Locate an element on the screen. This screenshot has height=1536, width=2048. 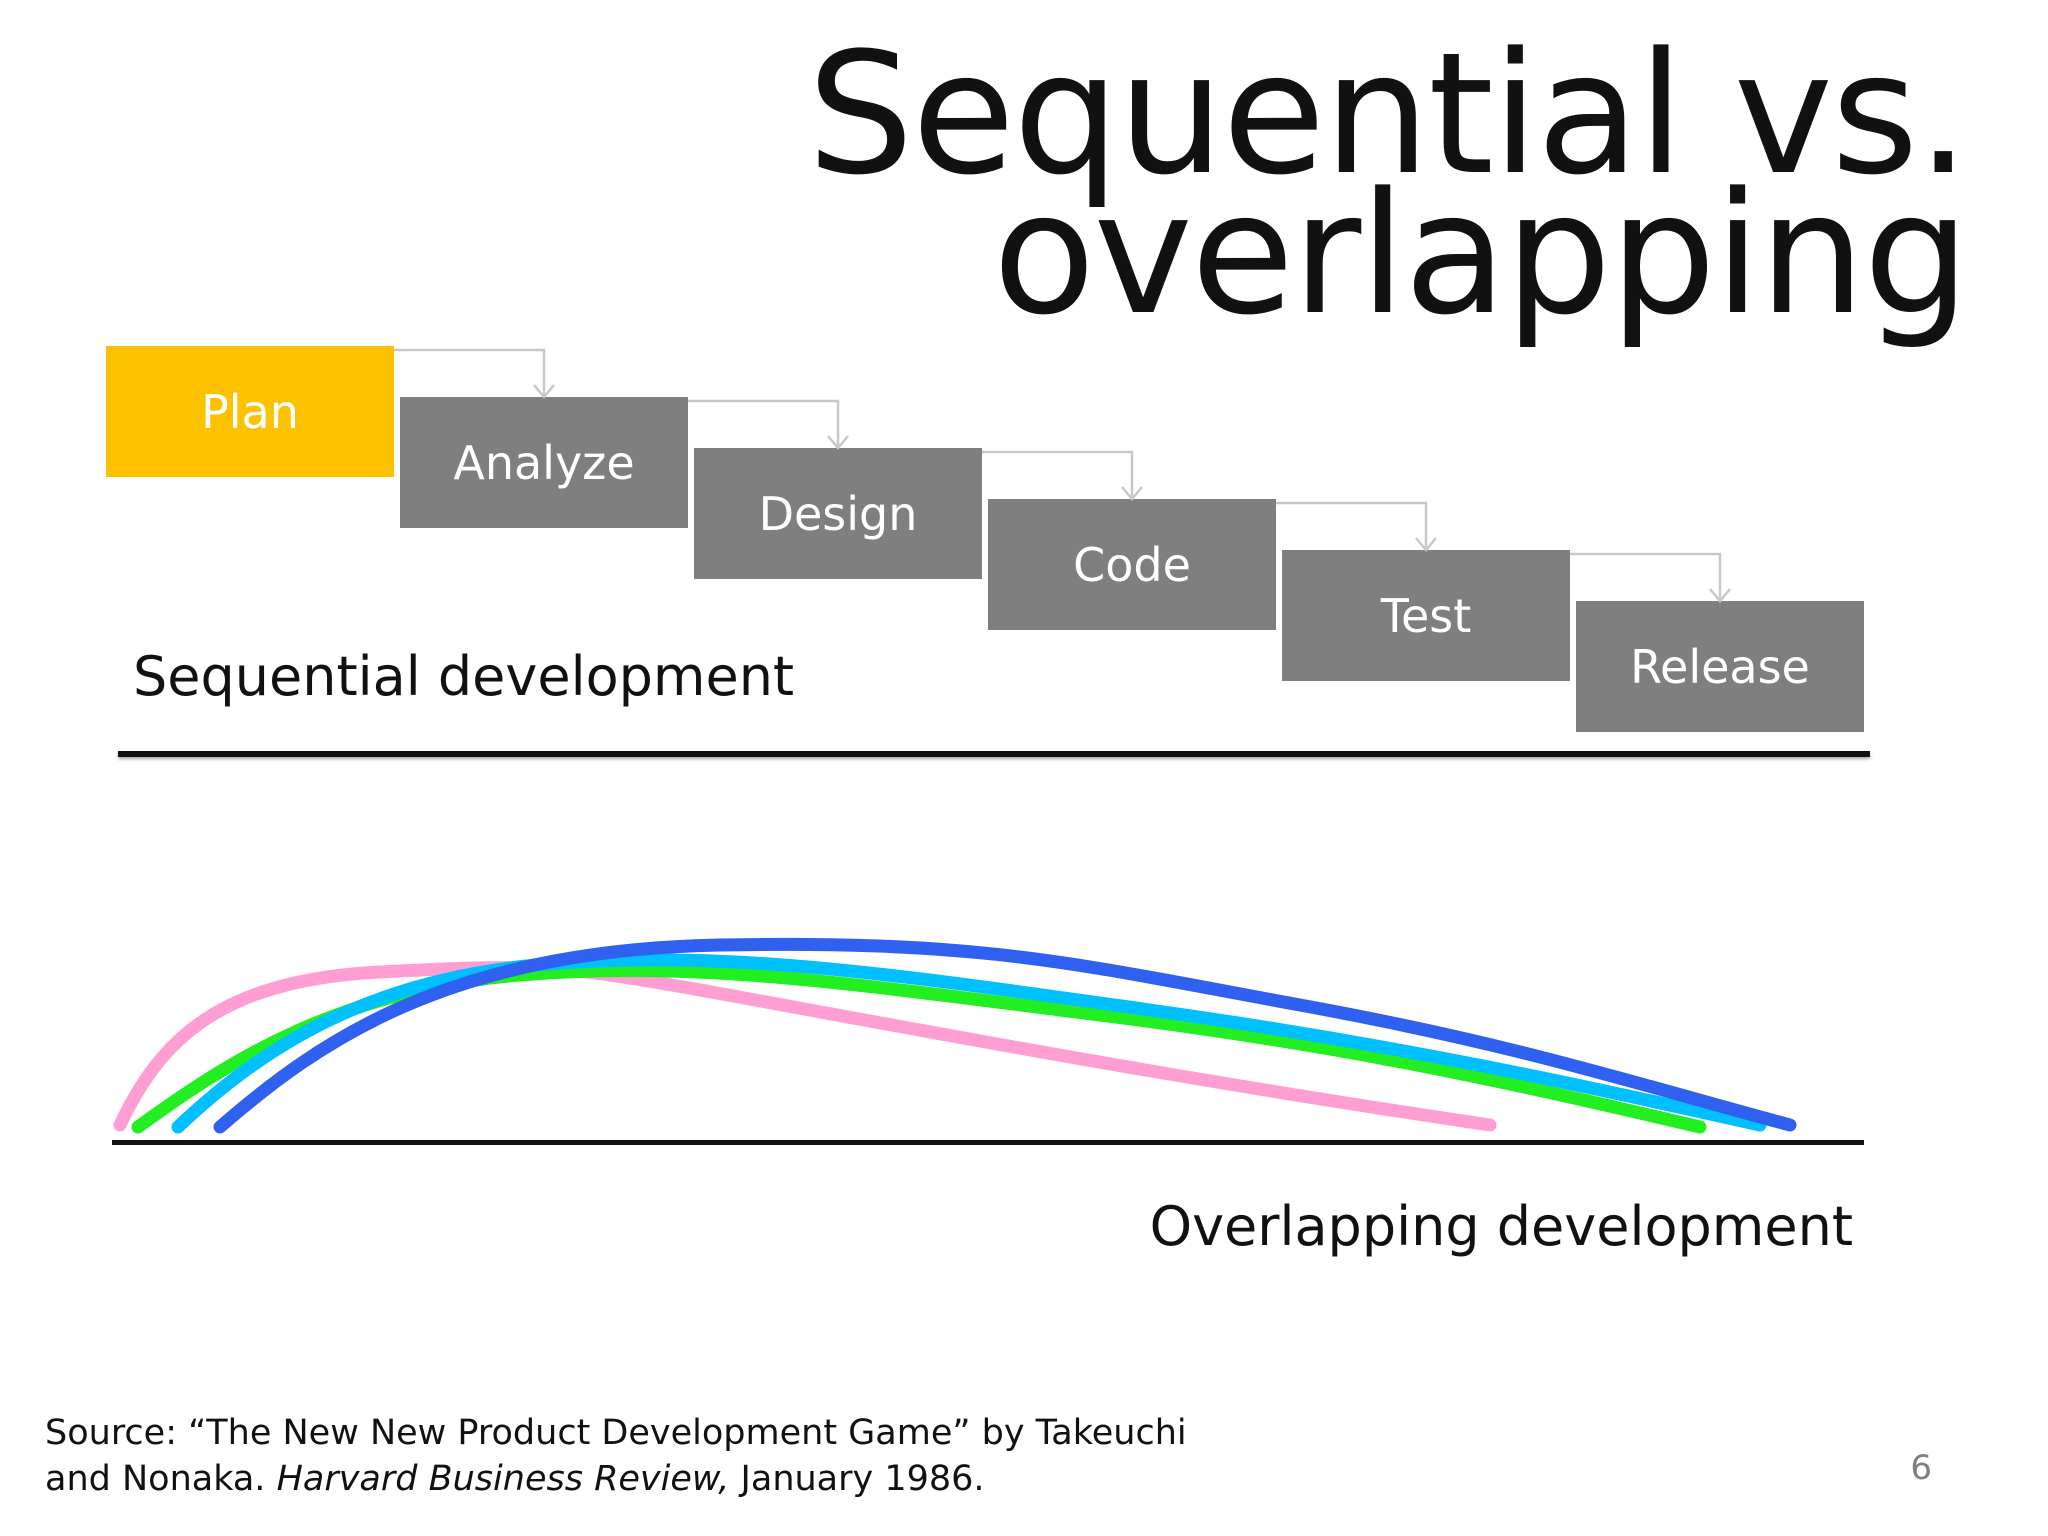
arrowhead-release is located at coordinates (1720, 595).